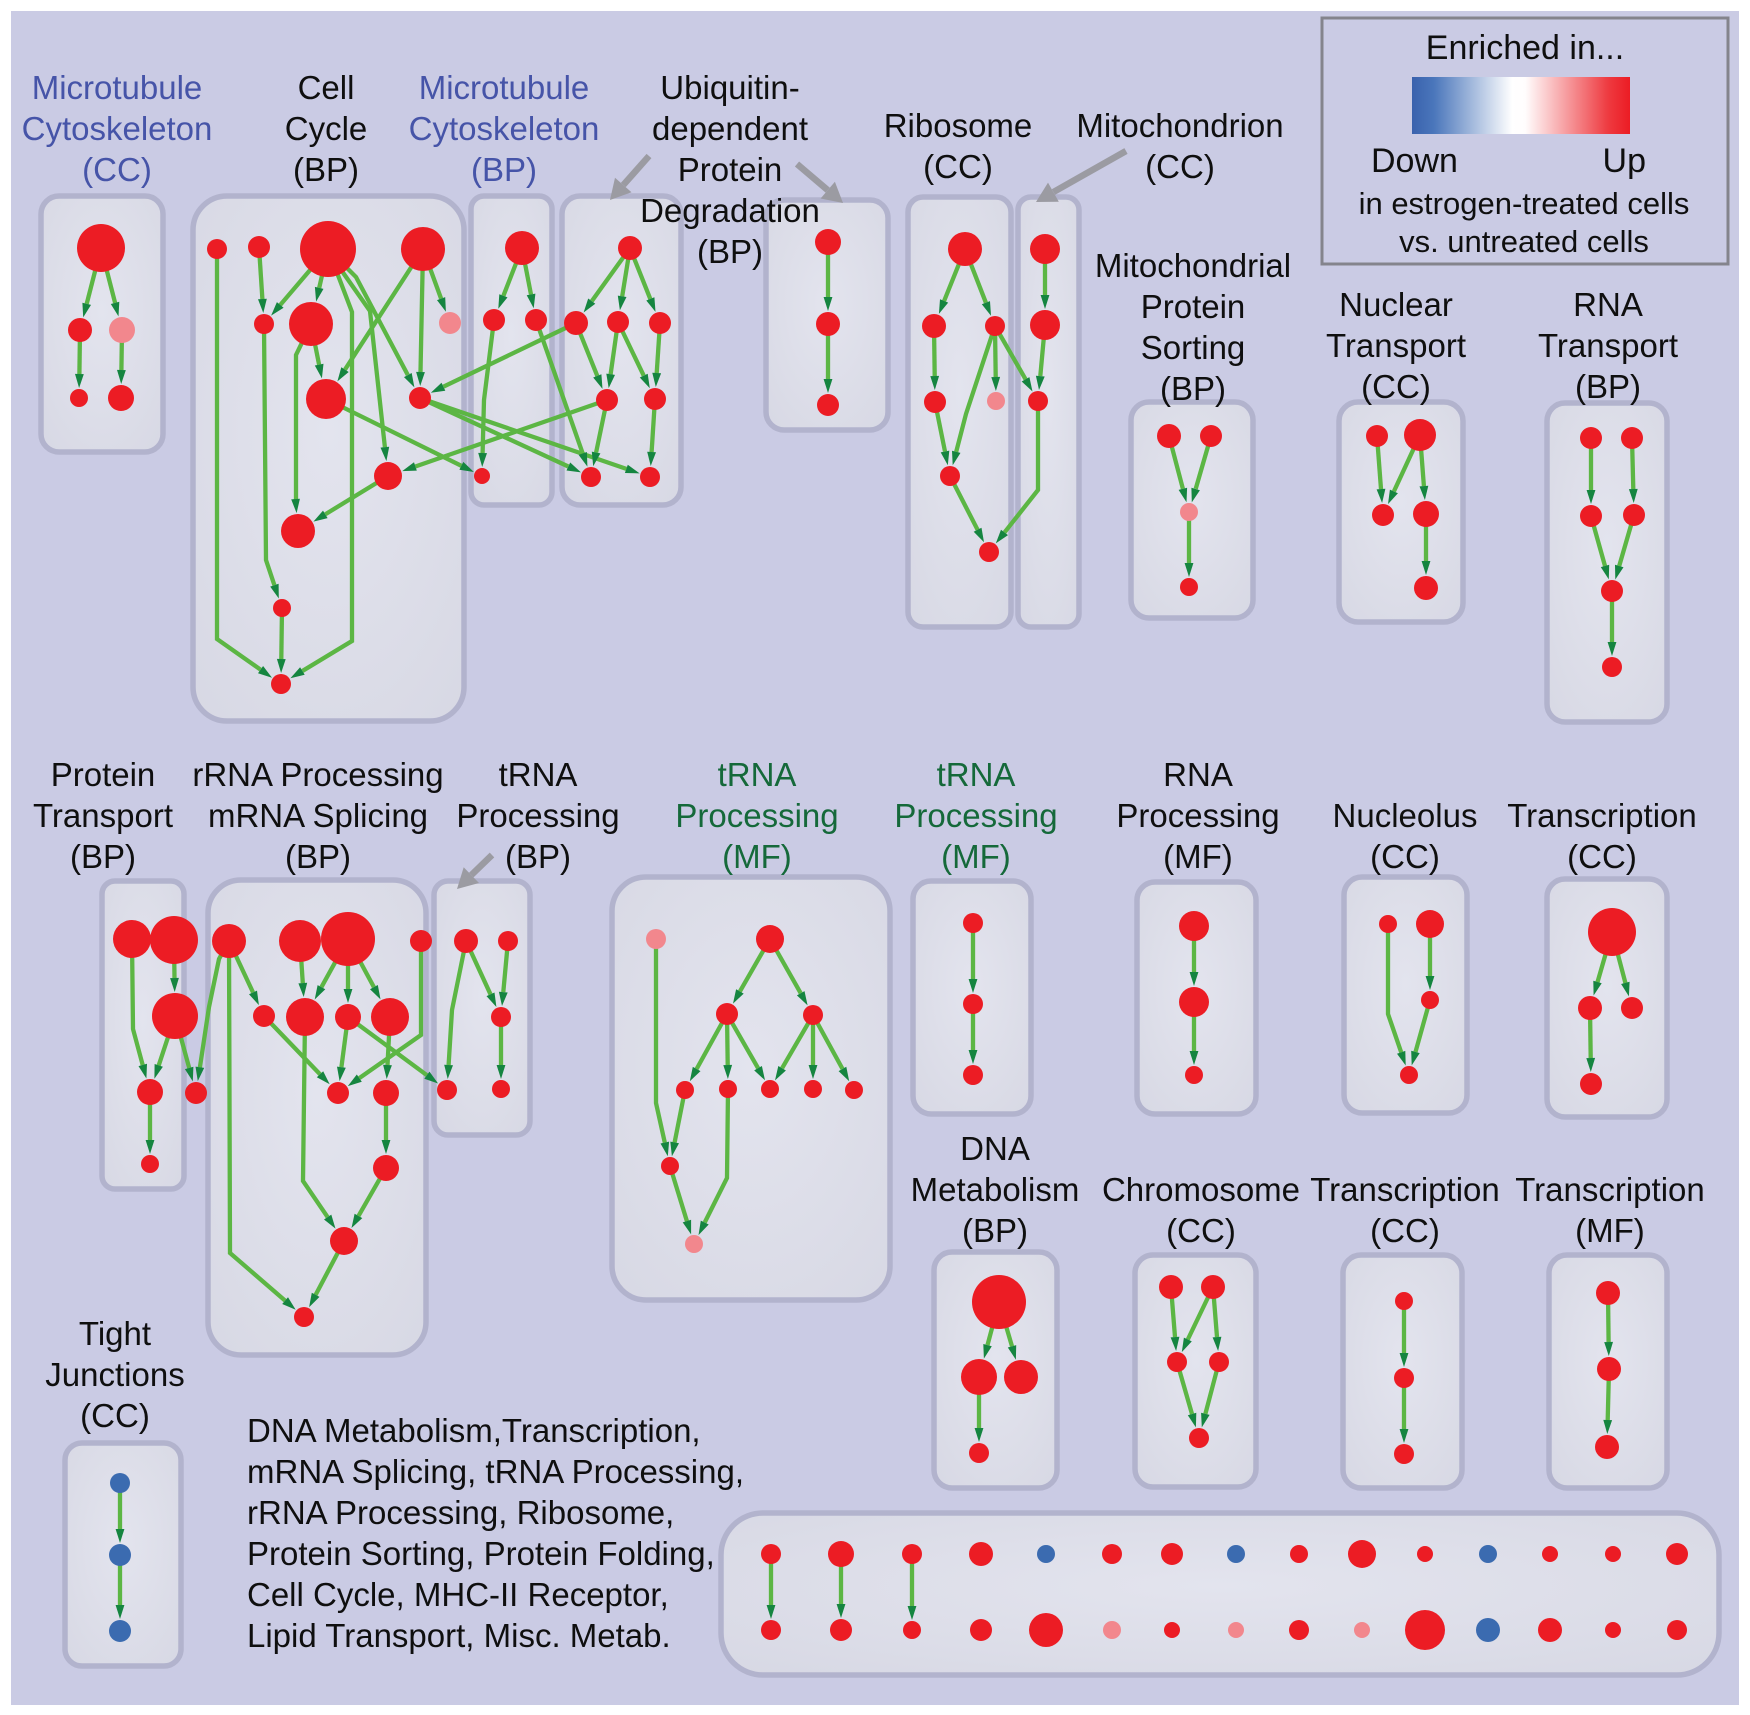 The height and width of the screenshot is (1715, 1750). Describe the element at coordinates (995, 1148) in the screenshot. I see `svg-text: DNA` at that location.